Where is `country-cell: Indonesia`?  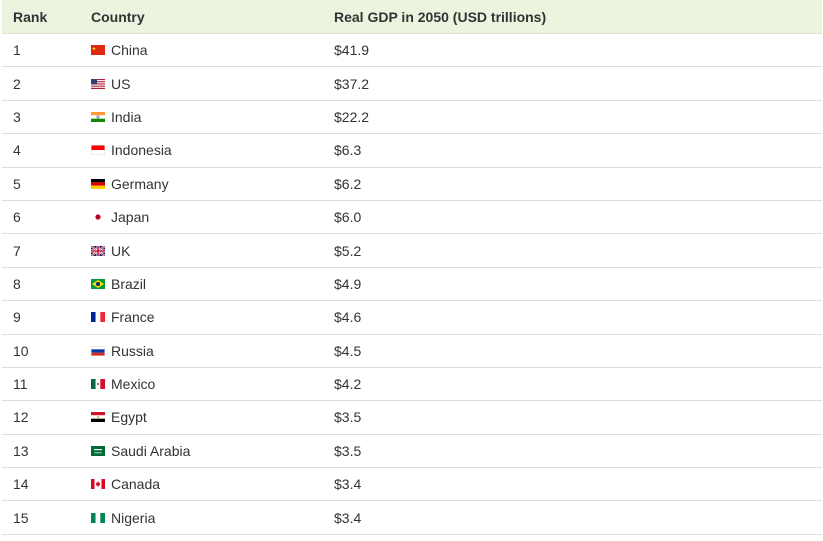
country-cell: Indonesia is located at coordinates (212, 150).